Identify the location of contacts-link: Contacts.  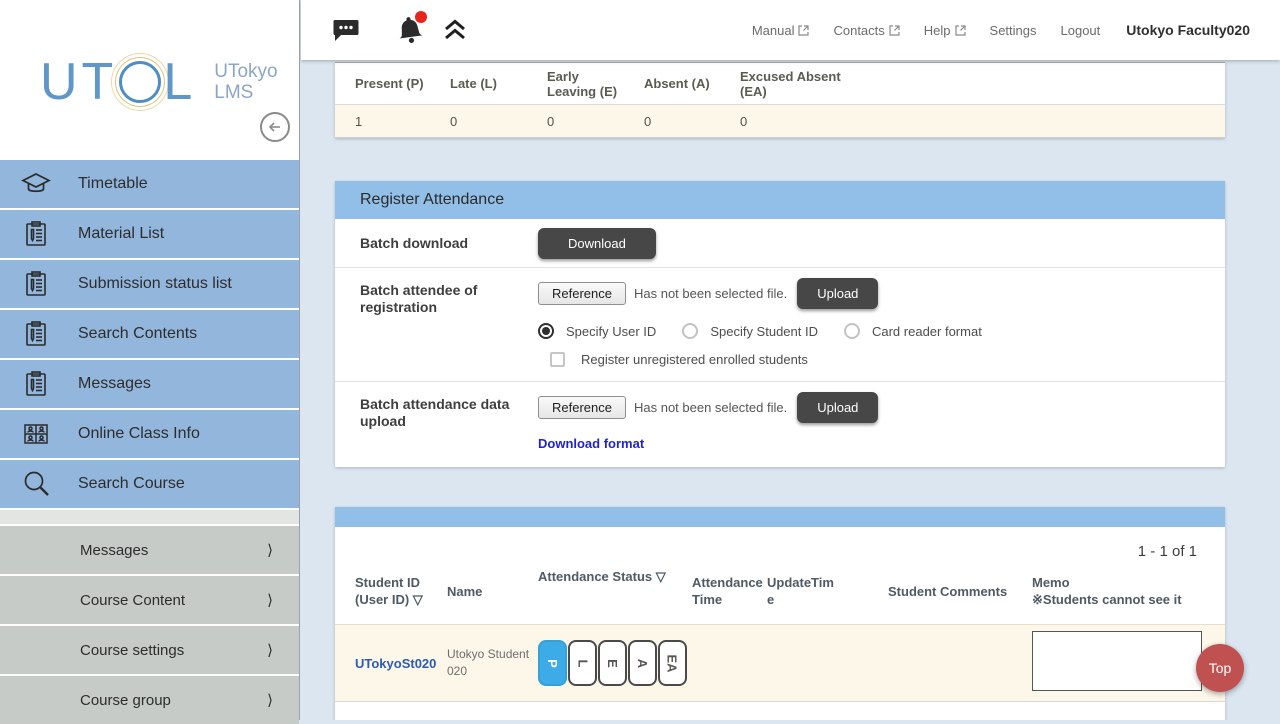
(866, 30).